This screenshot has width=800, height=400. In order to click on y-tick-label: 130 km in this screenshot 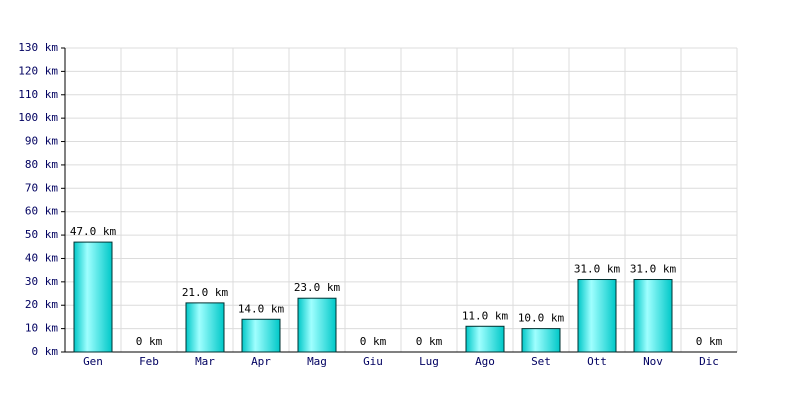, I will do `click(38, 47)`.